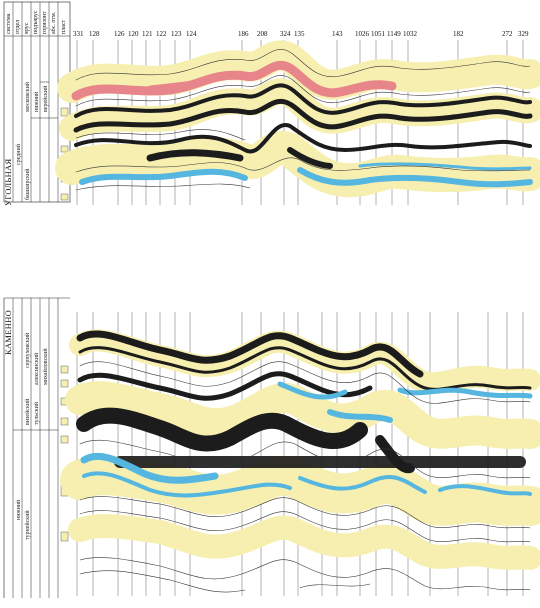 The height and width of the screenshot is (608, 540). I want to click on horizon-vereisky: верейский, so click(45, 98).